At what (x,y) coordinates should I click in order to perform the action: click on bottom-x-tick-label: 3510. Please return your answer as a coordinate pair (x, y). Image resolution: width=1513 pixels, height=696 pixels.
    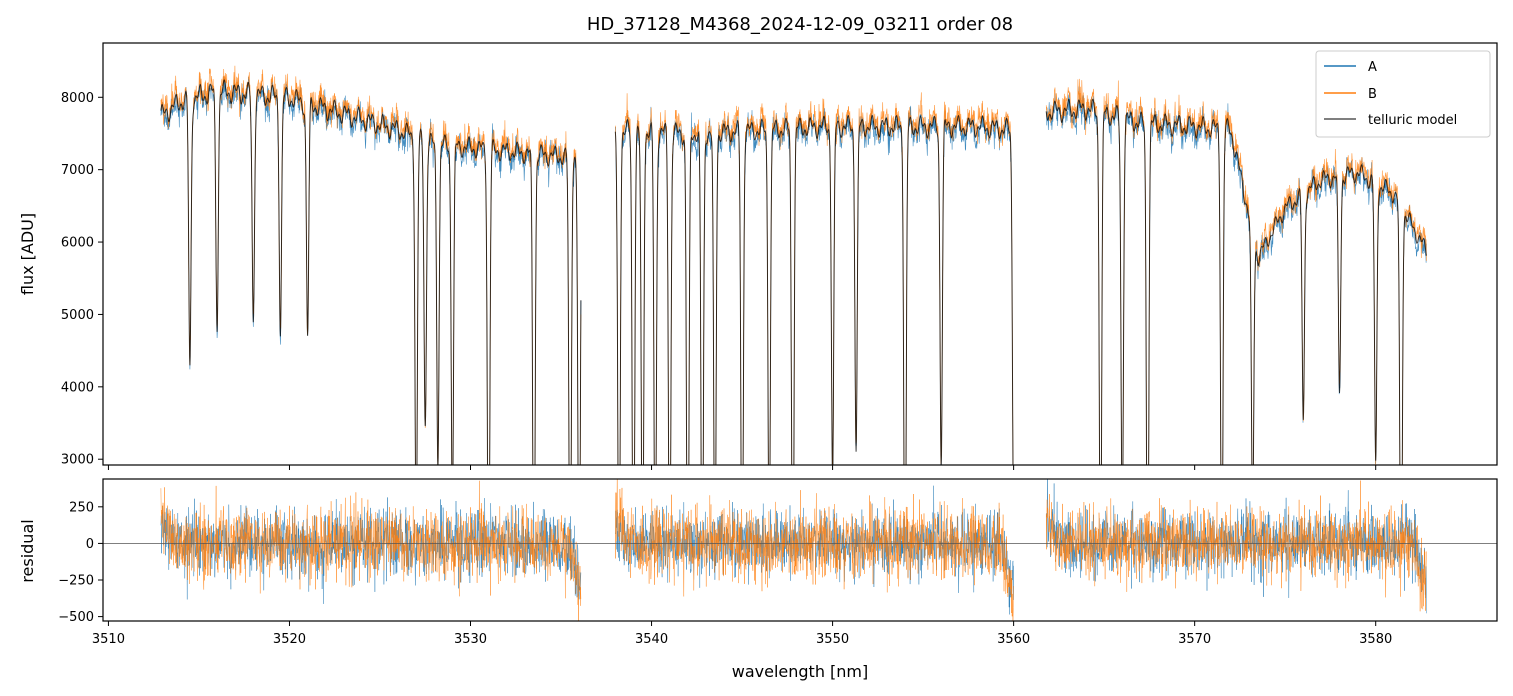
    Looking at the image, I should click on (108, 639).